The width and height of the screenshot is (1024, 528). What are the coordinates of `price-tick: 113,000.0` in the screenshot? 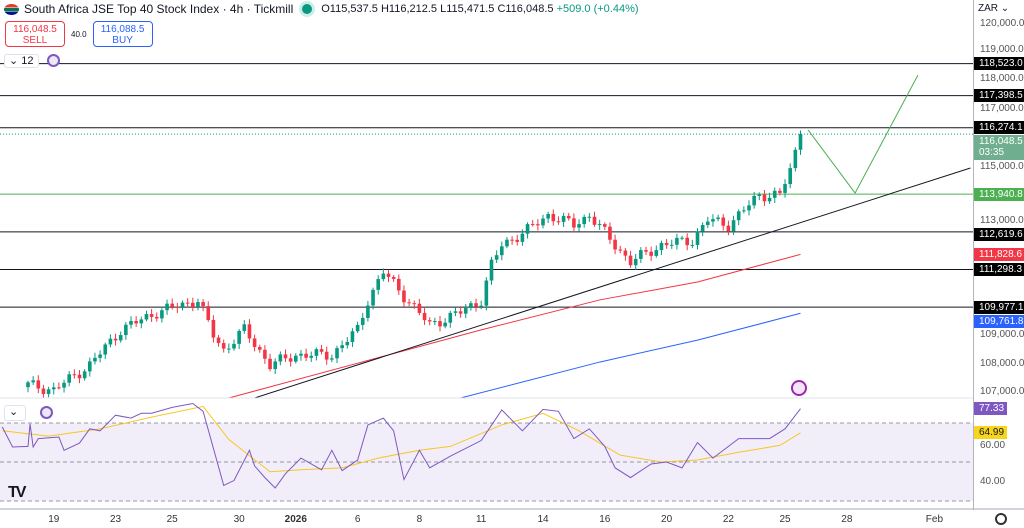 It's located at (1002, 220).